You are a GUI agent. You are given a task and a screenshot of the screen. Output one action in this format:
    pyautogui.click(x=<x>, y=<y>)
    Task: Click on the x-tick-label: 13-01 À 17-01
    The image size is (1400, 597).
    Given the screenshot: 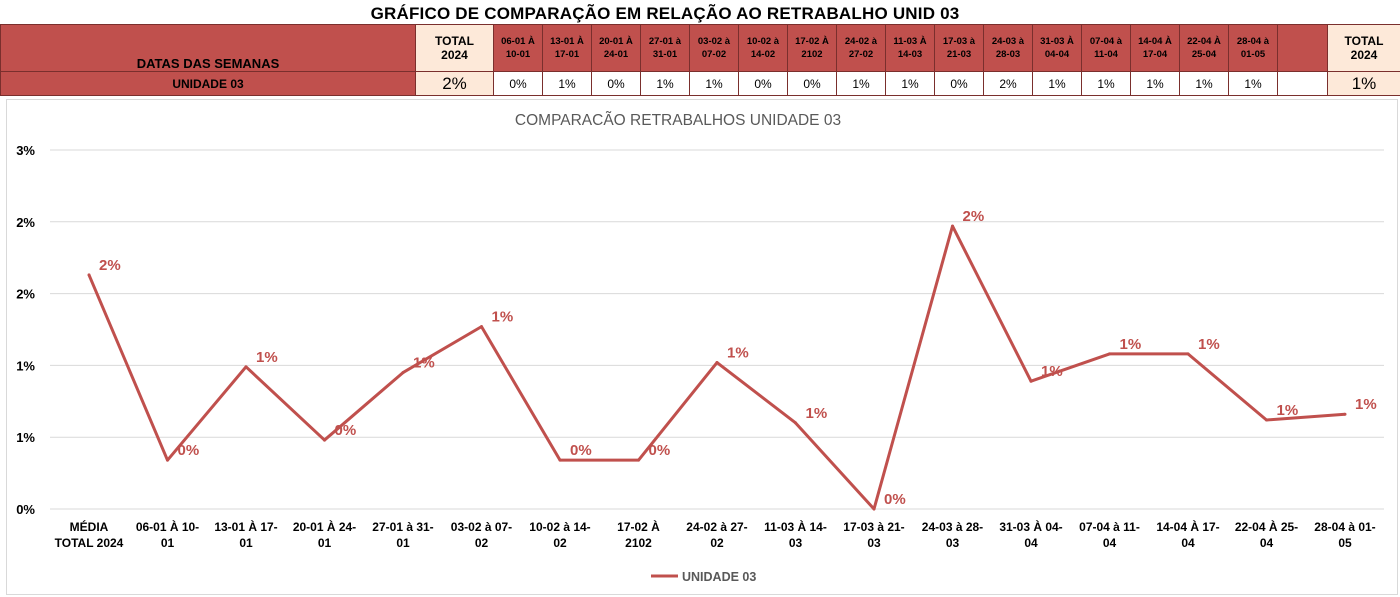 What is the action you would take?
    pyautogui.click(x=245, y=534)
    